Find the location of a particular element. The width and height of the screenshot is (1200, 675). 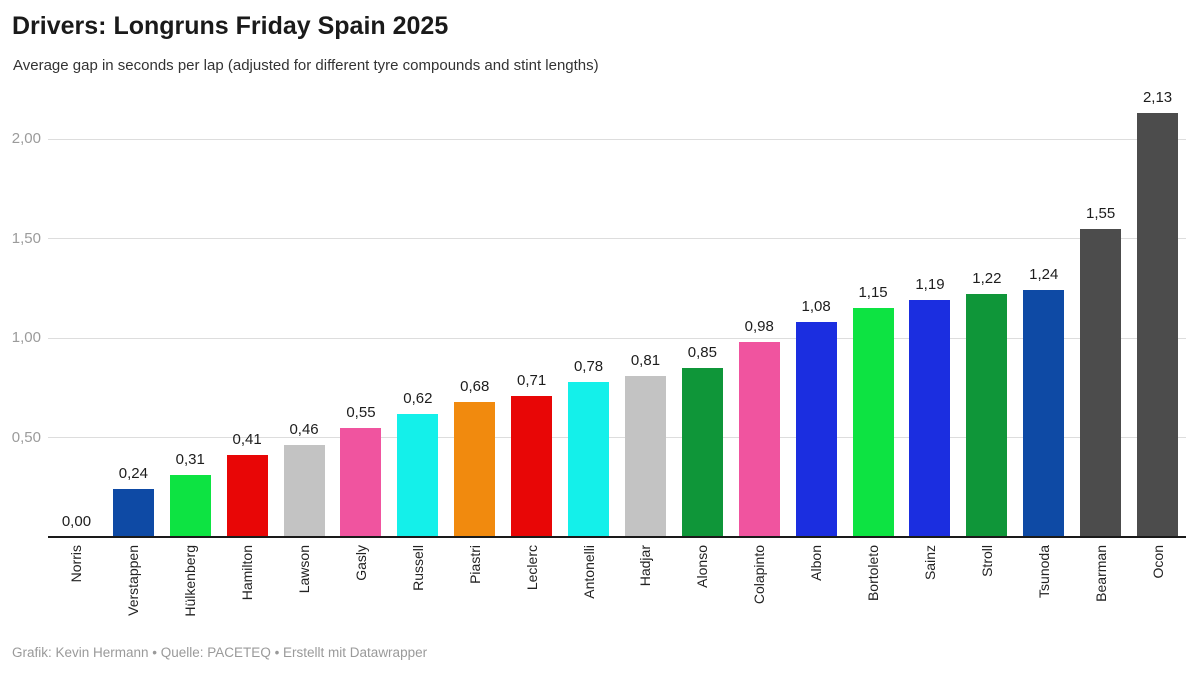

bar-value-label: 1,15 is located at coordinates (873, 292).